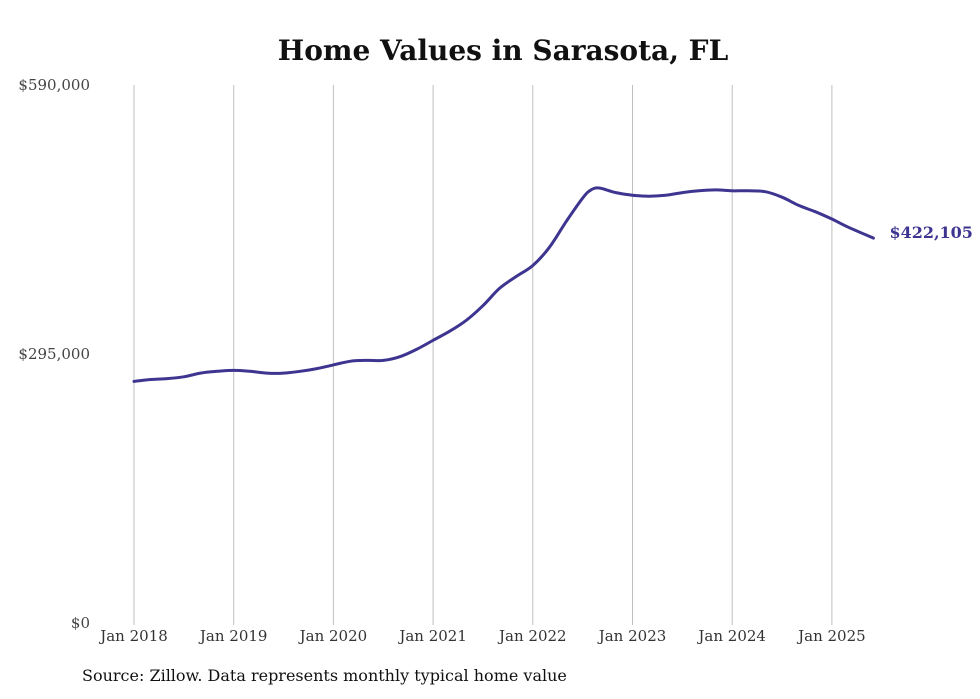  What do you see at coordinates (333, 636) in the screenshot?
I see `x-tick-label: Jan 2020` at bounding box center [333, 636].